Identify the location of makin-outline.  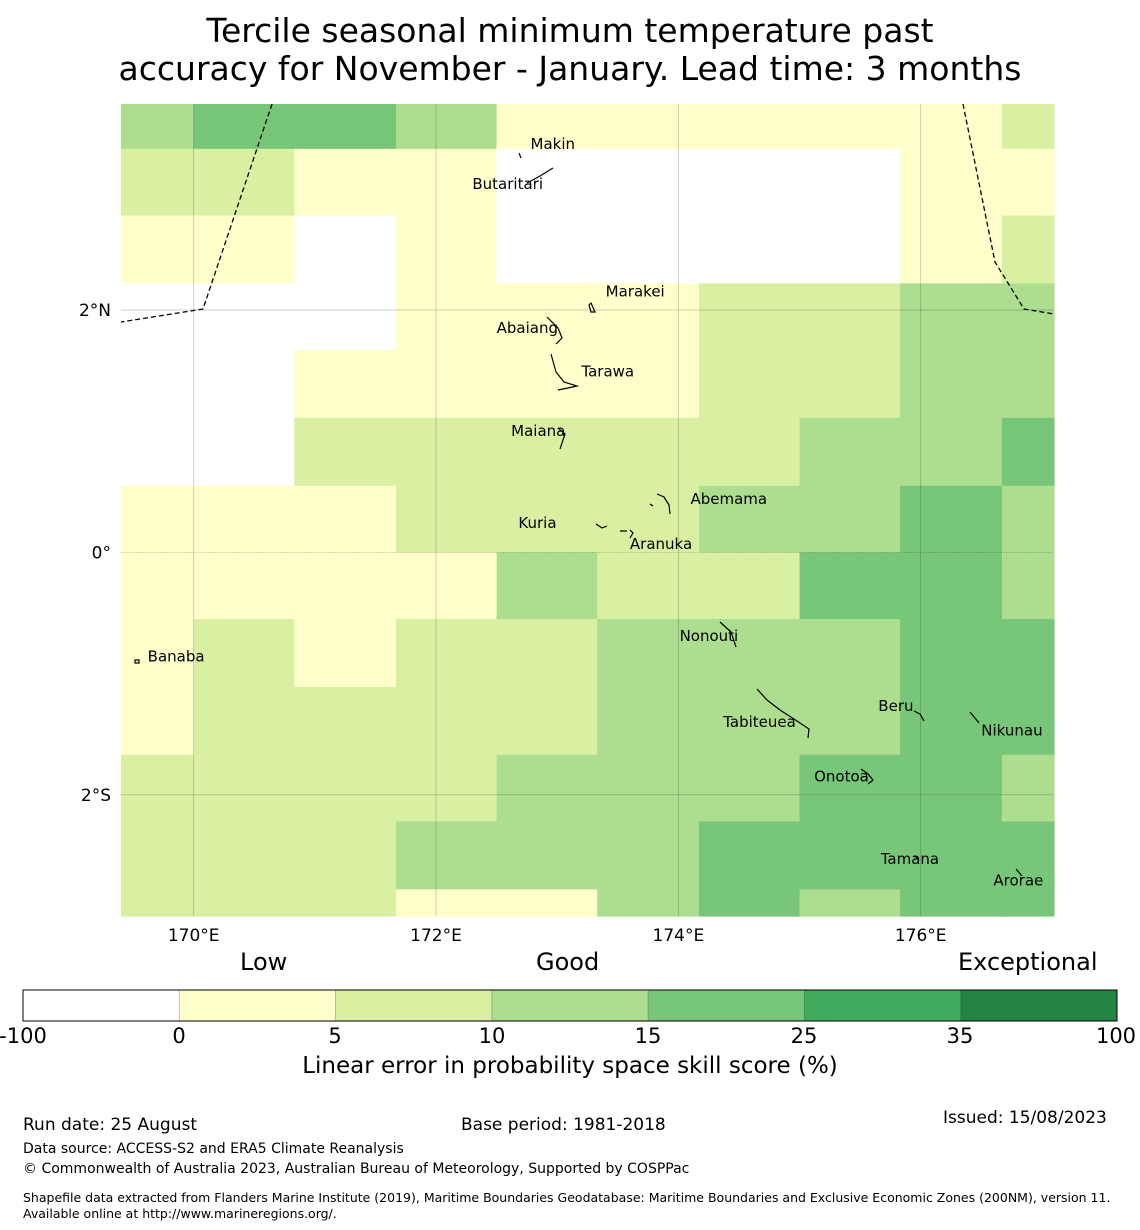
(520, 155).